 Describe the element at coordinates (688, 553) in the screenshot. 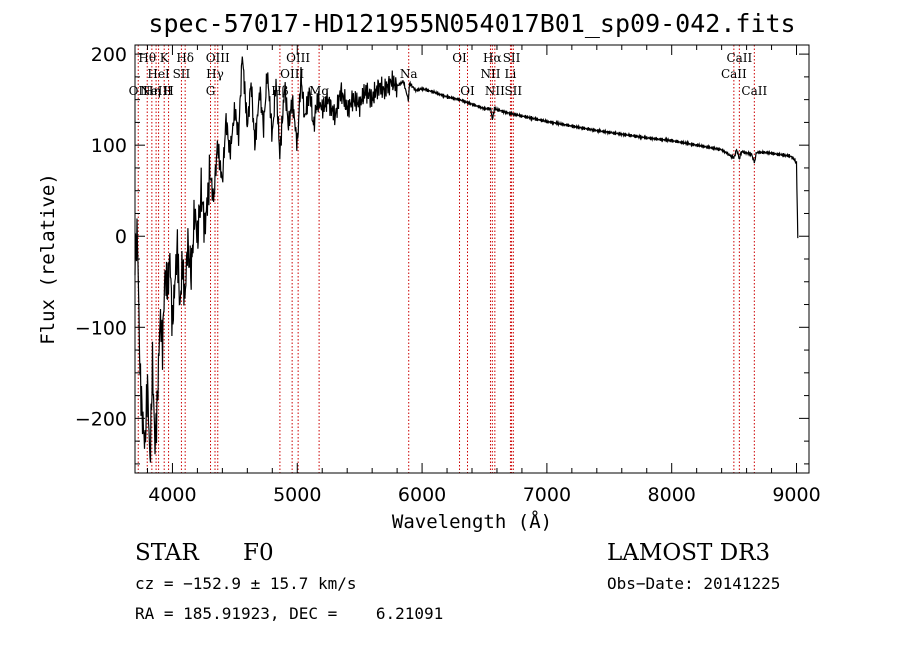

I see `survey-name: LAMOST DR3` at that location.